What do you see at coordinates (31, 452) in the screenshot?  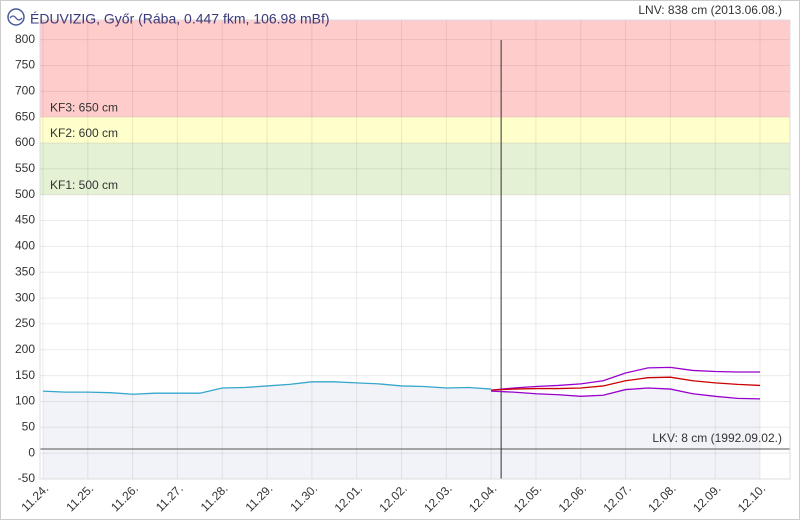 I see `y-tick-label: 0` at bounding box center [31, 452].